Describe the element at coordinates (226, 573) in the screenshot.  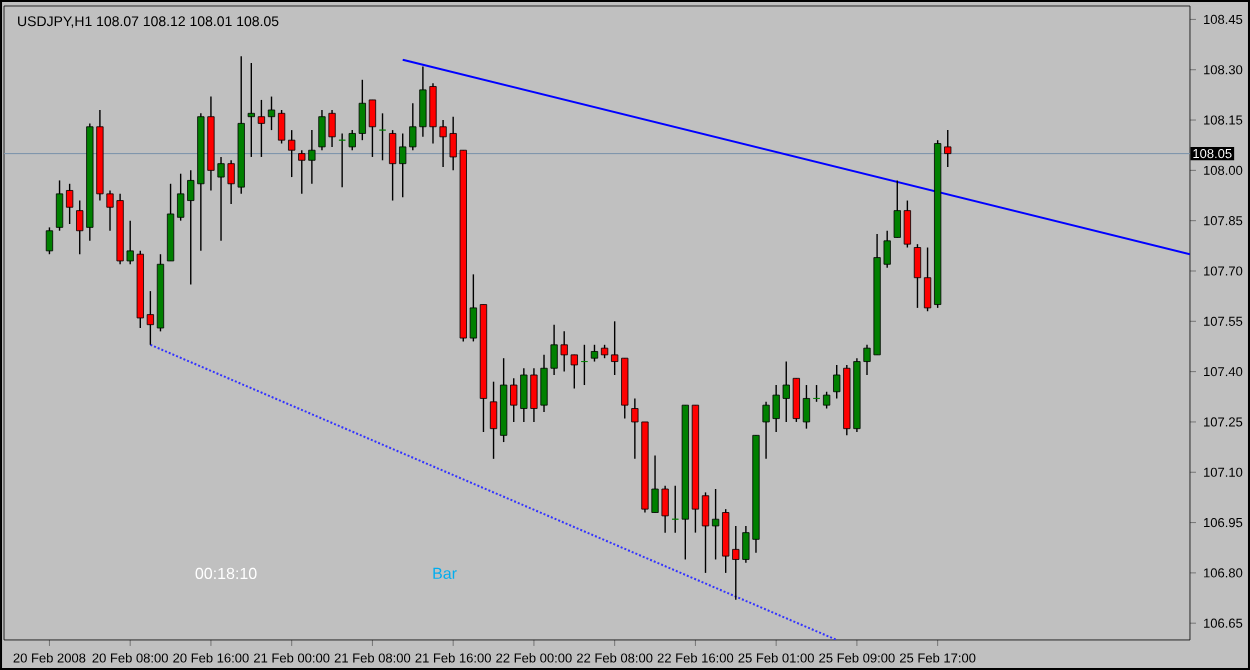
I see `annotation: 00:18:10` at that location.